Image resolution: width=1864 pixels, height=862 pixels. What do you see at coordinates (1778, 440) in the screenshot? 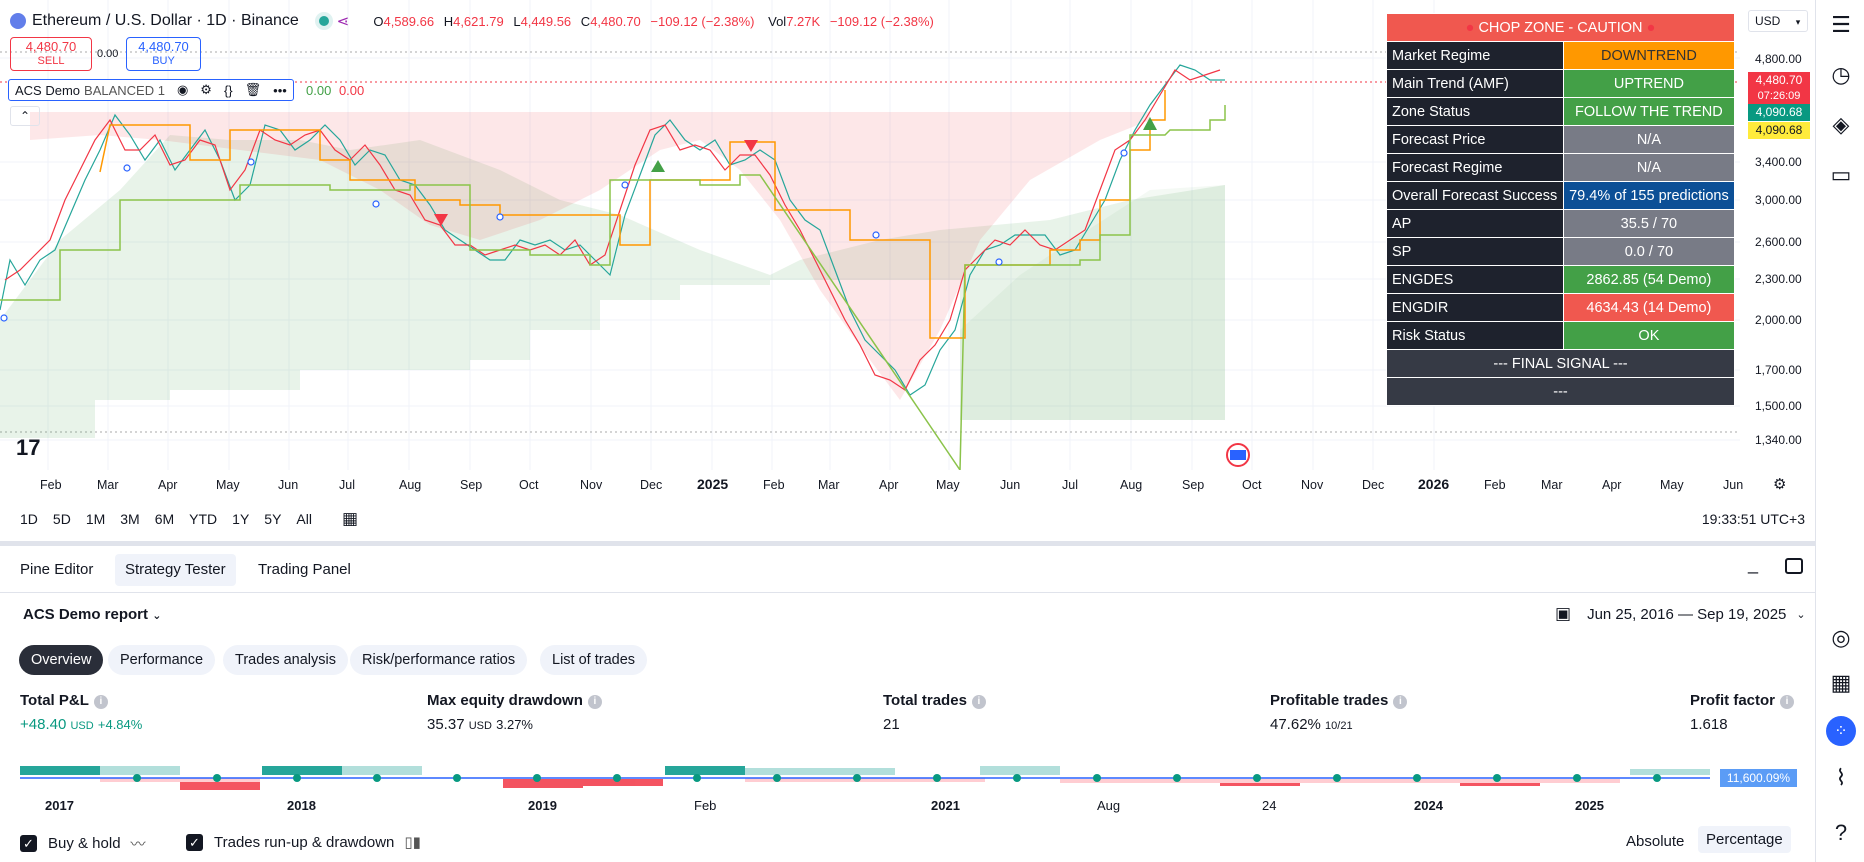
I see `price-tick: 1,340.00` at bounding box center [1778, 440].